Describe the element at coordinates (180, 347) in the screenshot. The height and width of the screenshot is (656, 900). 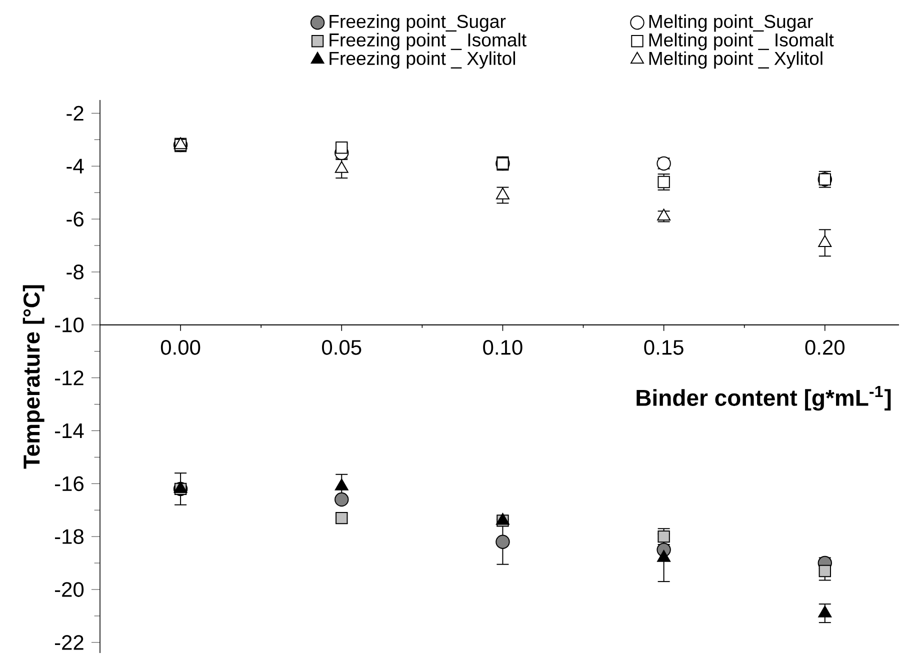
I see `x-tick-label: 0.00` at that location.